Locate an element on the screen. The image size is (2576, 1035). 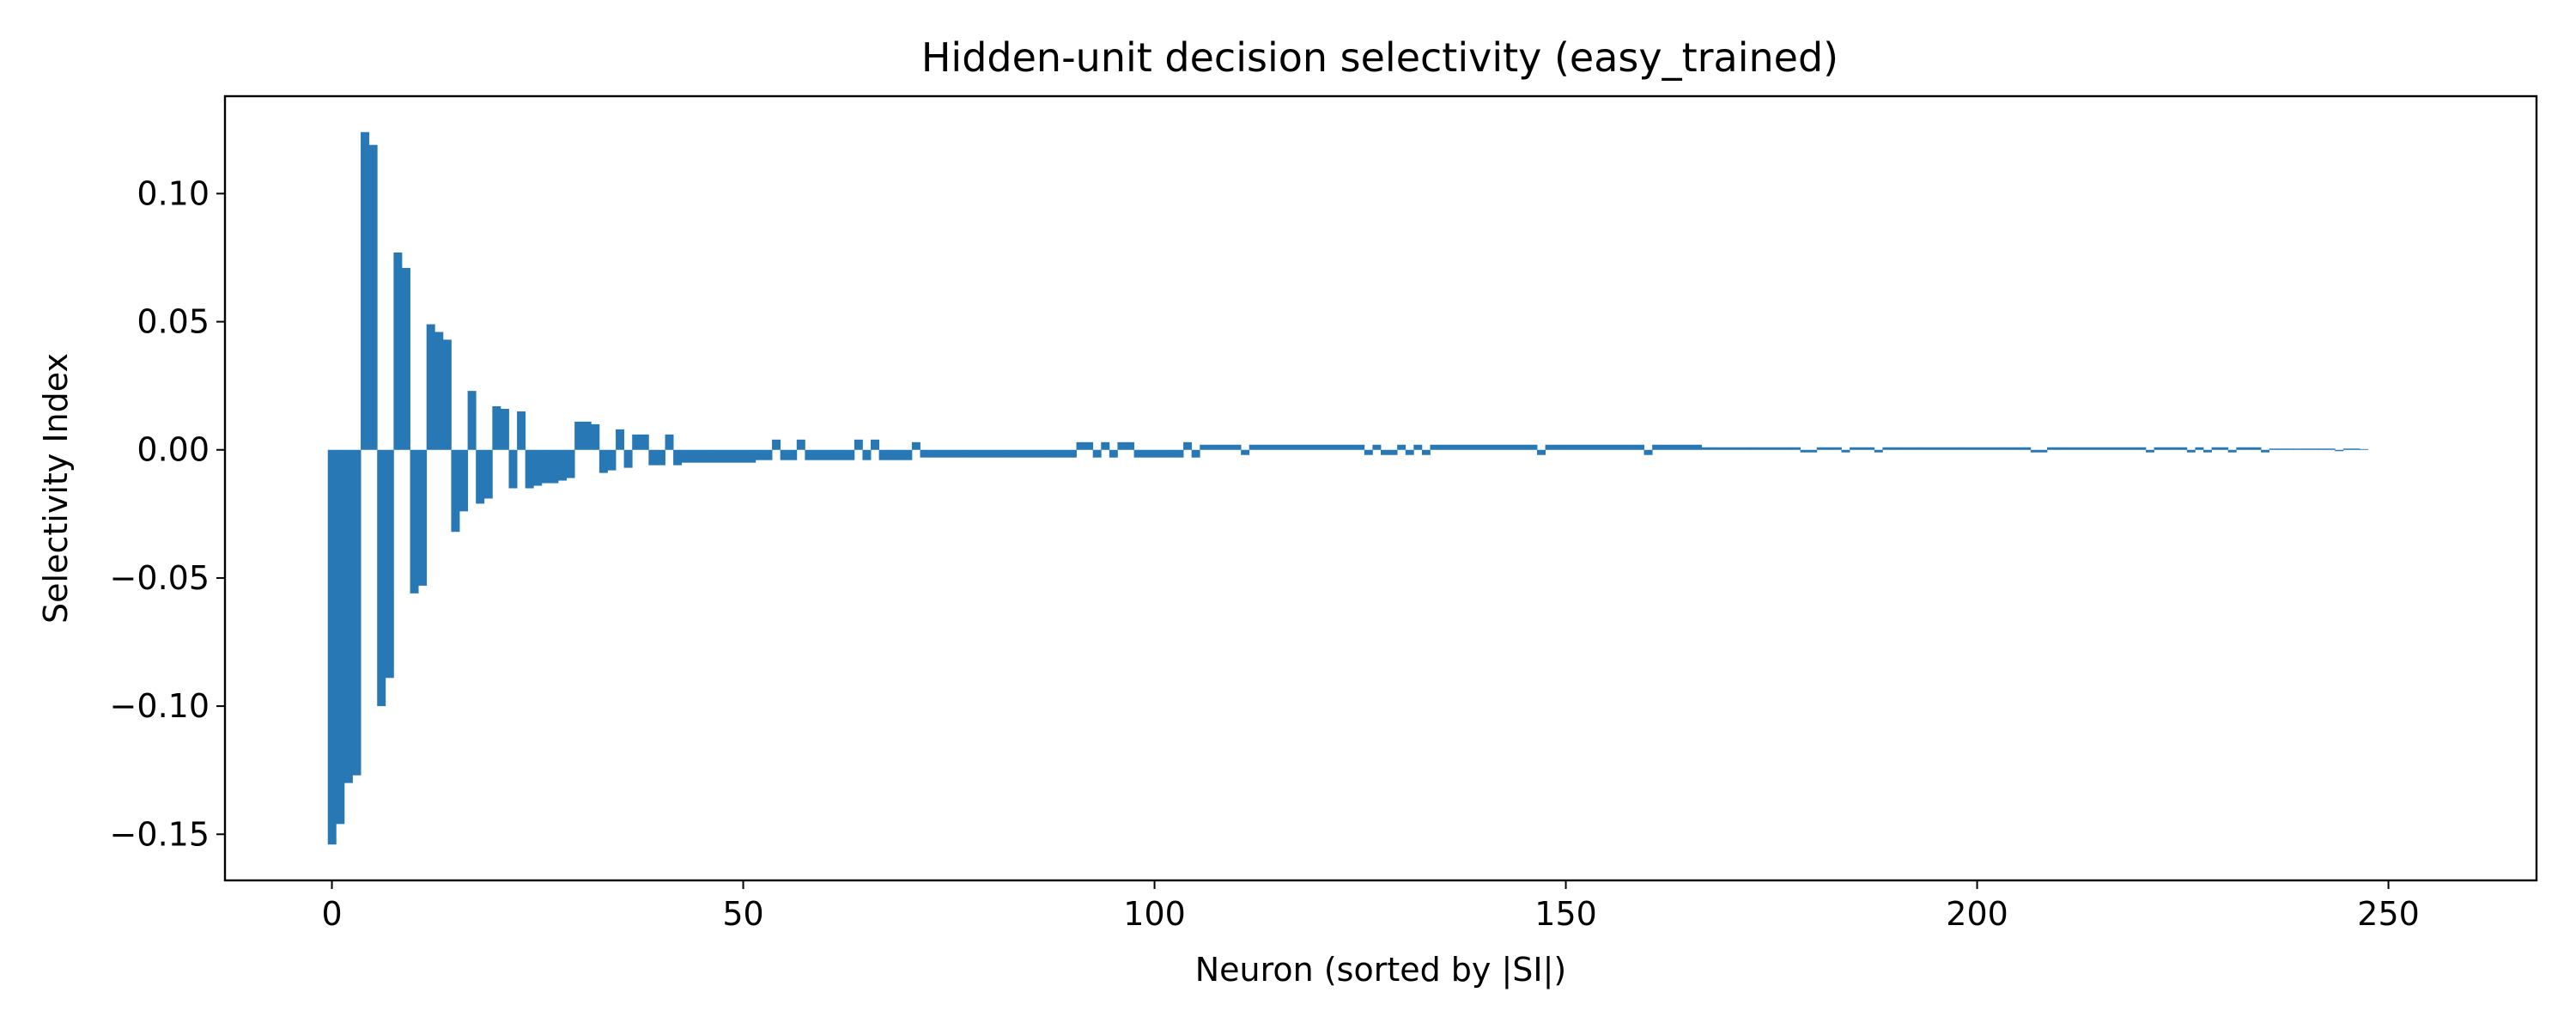
y-tick-label: −0.10 is located at coordinates (160, 706).